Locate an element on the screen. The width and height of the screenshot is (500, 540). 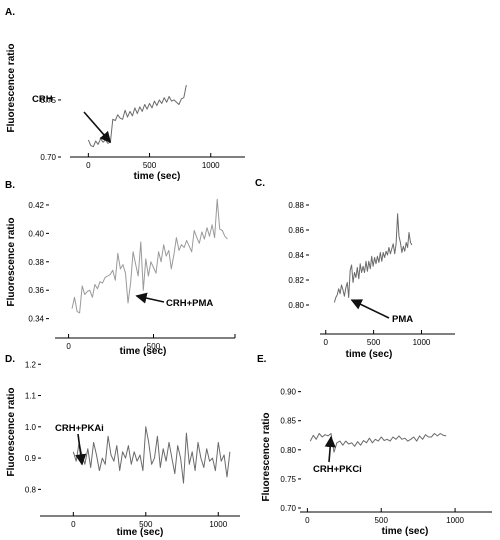
y-tick-label: 0.8 is located at coordinates (31, 489).